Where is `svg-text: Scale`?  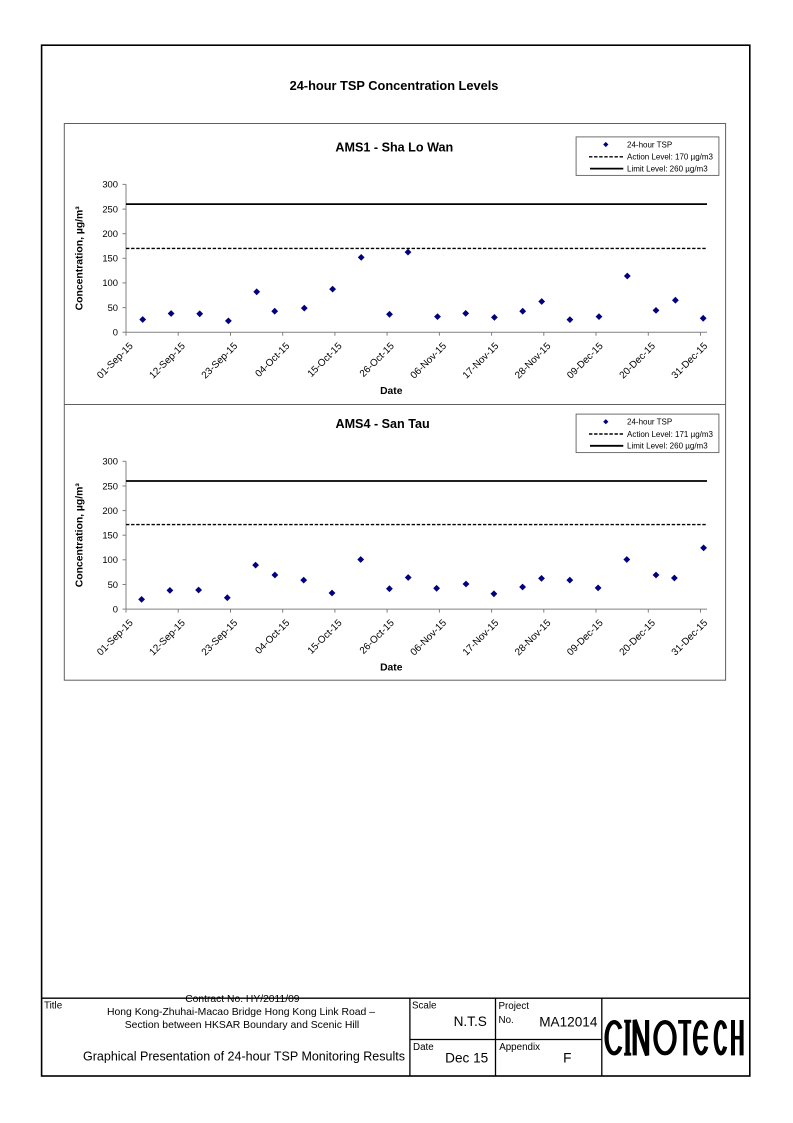 svg-text: Scale is located at coordinates (424, 1006).